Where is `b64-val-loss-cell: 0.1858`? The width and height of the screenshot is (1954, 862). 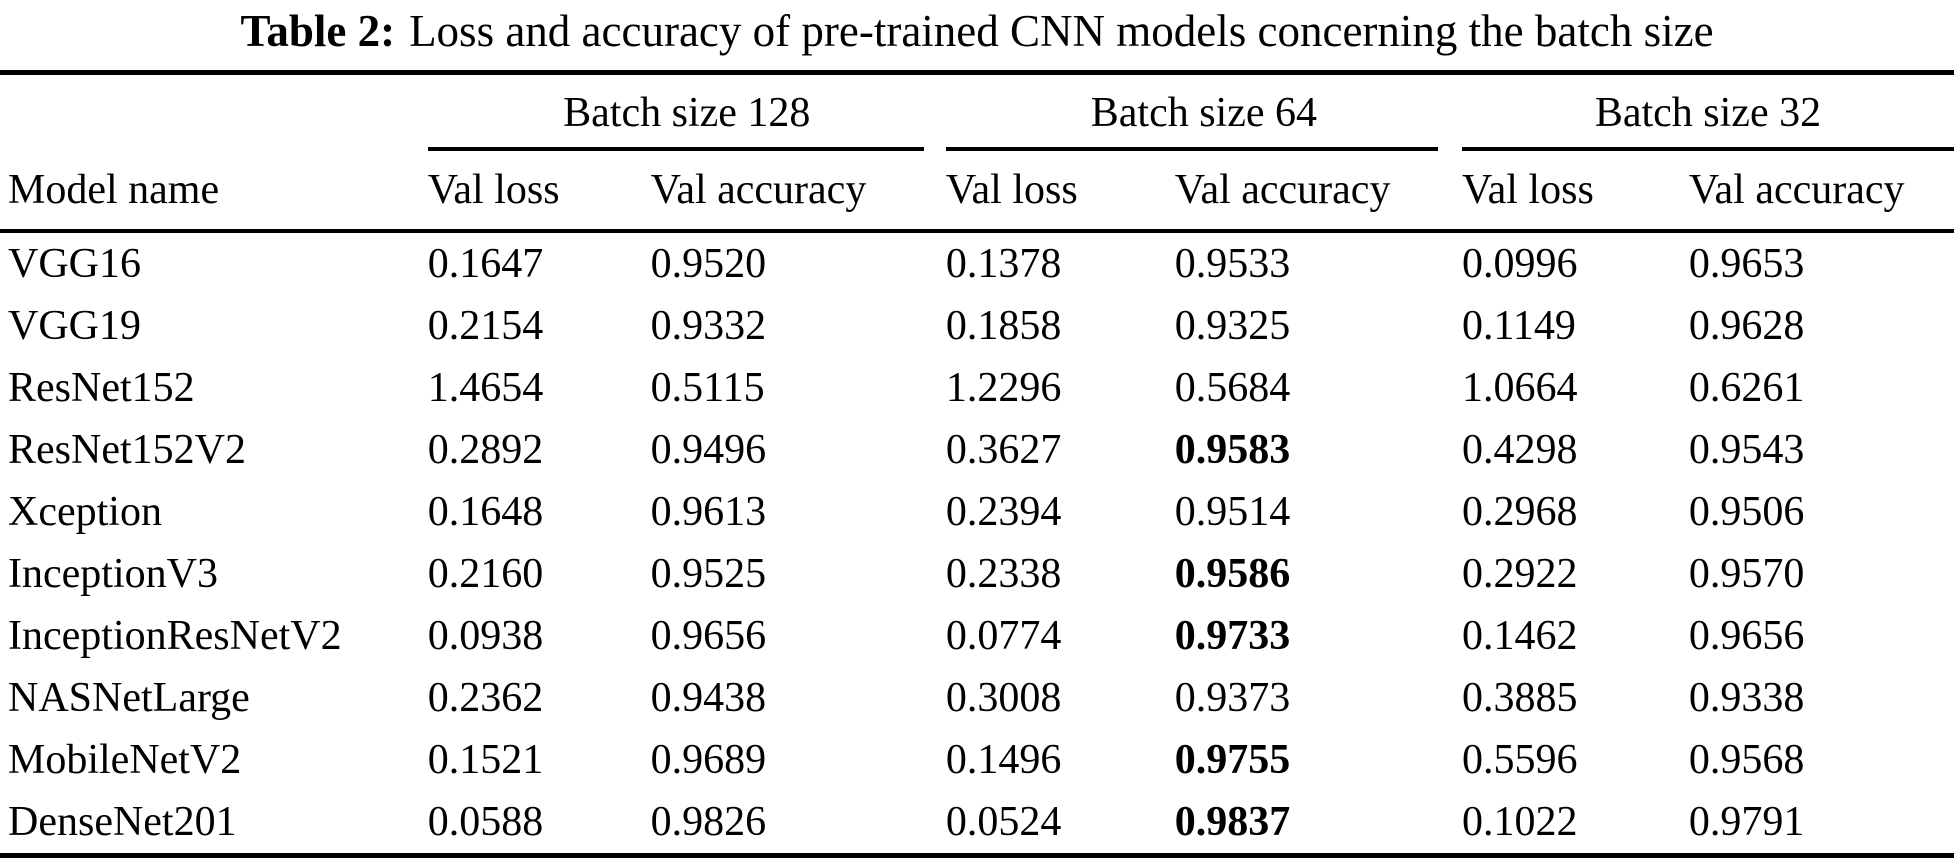 b64-val-loss-cell: 0.1858 is located at coordinates (1003, 326).